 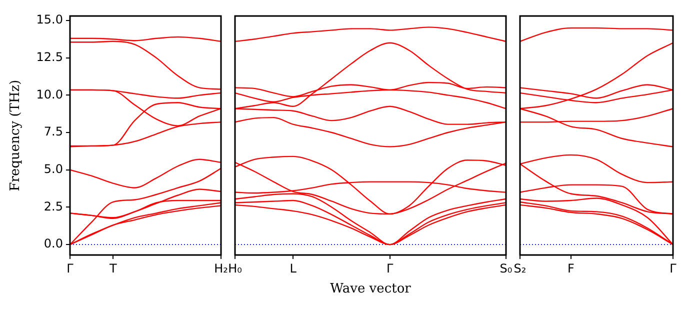 I want to click on x-tick-label: S₀, so click(x=506, y=268).